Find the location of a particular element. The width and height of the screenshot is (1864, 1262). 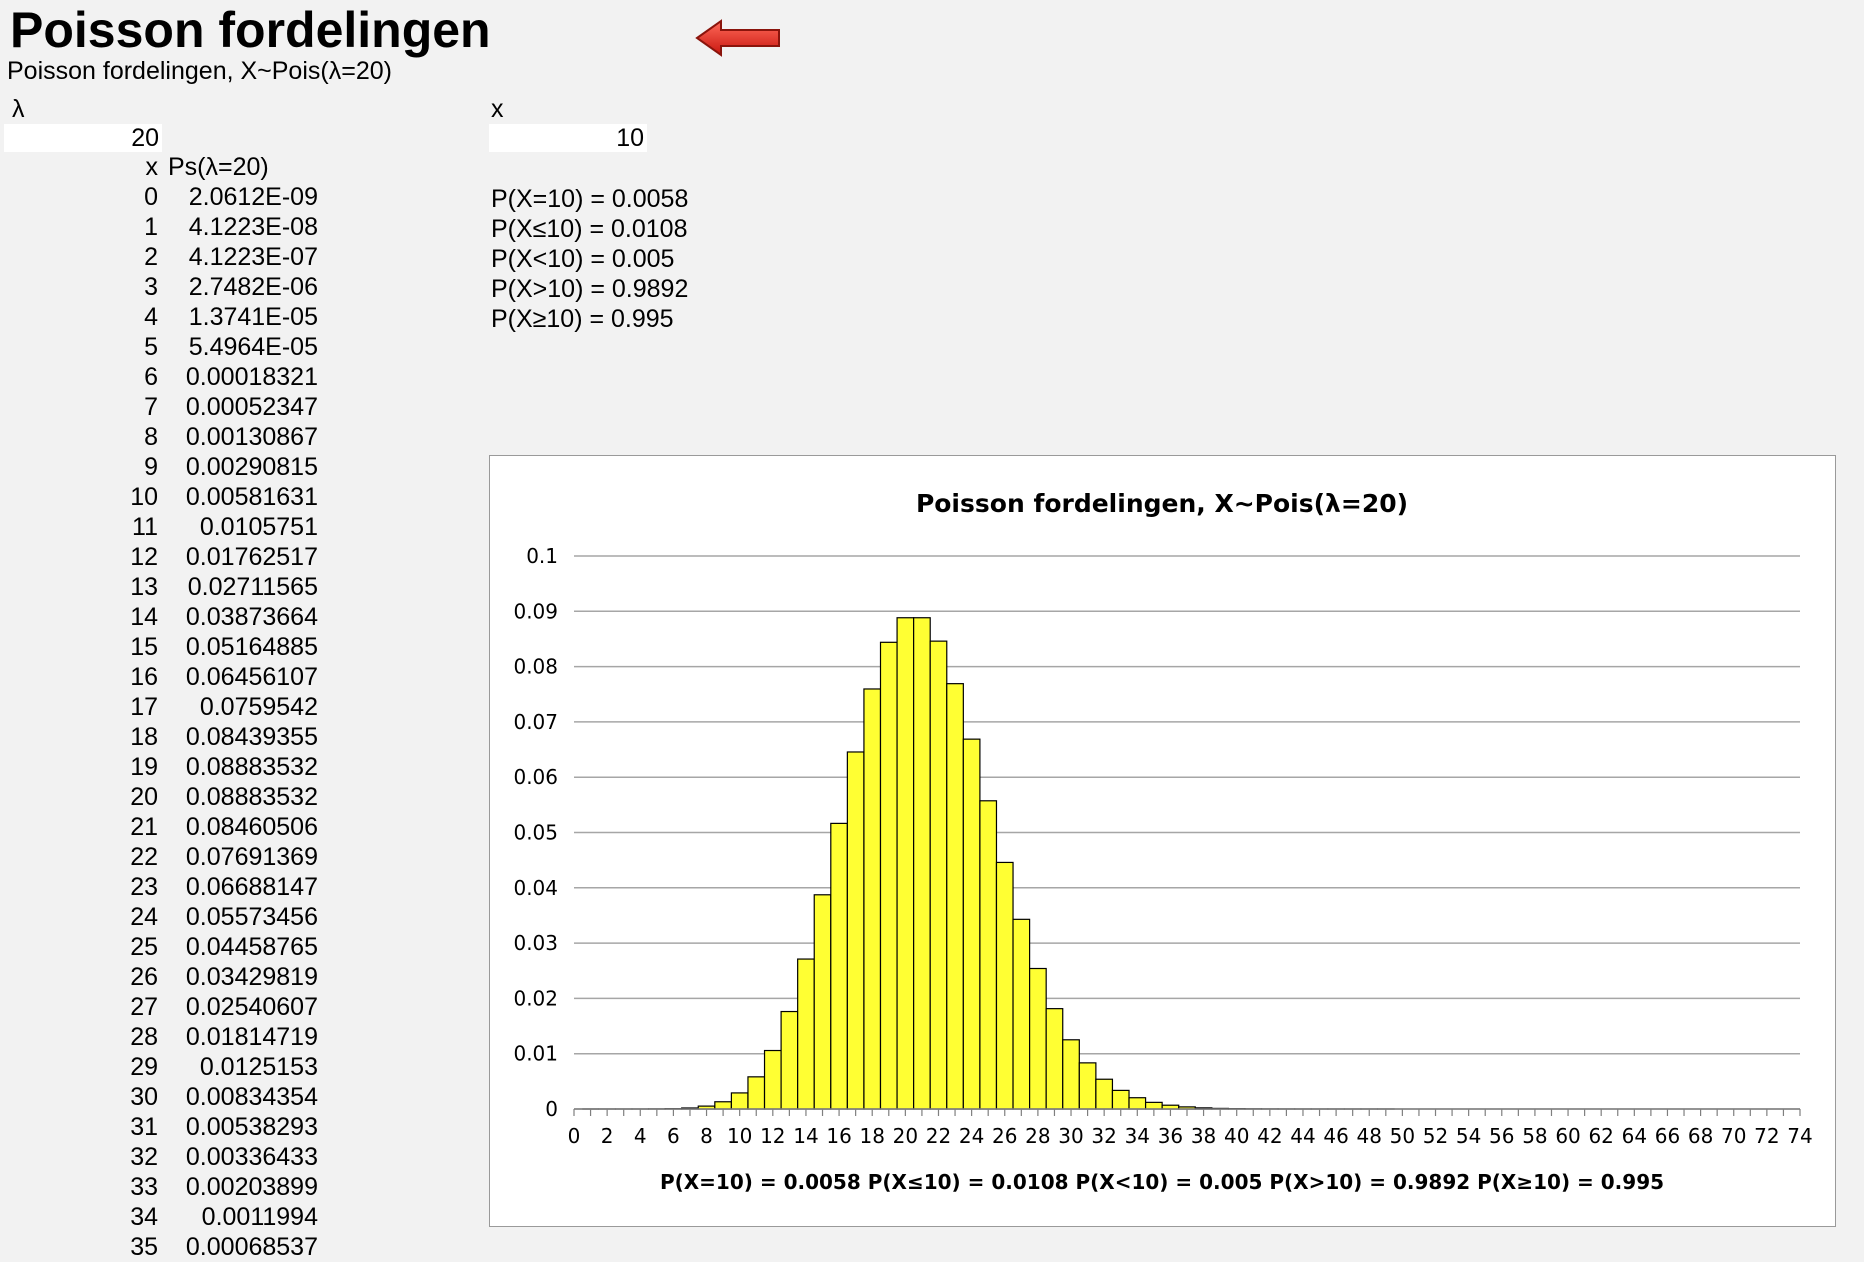

x-tick-label: 50 is located at coordinates (1402, 1136).